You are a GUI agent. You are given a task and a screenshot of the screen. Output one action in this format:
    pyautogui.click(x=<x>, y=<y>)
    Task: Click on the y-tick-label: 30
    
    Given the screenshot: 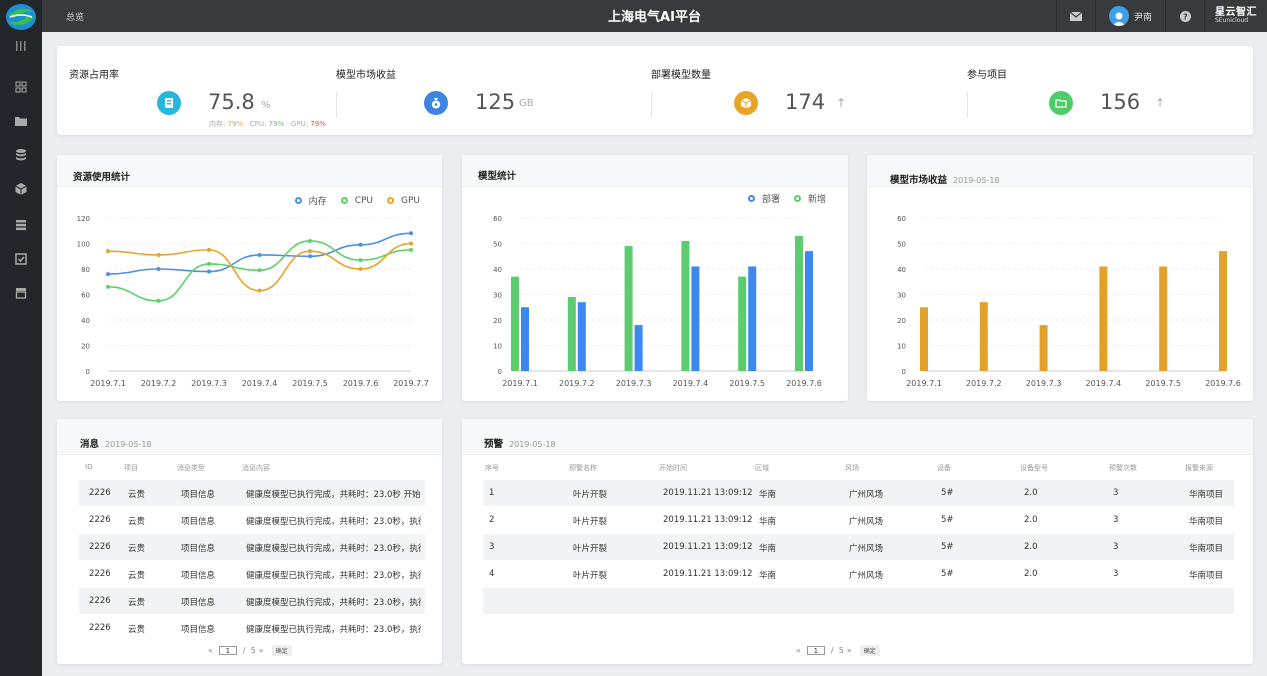 What is the action you would take?
    pyautogui.click(x=497, y=296)
    